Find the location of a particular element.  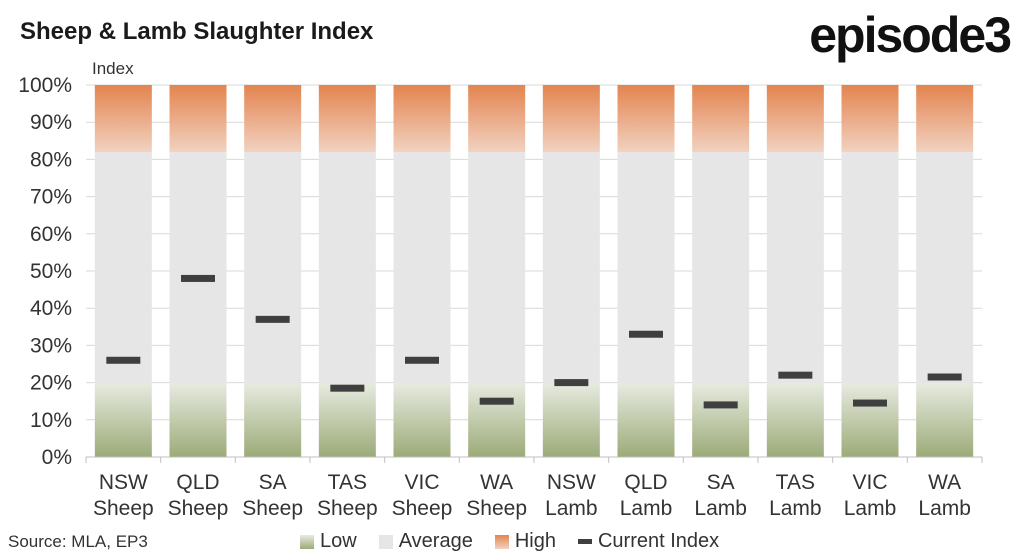

y-tick-label: 100% is located at coordinates (45, 85).